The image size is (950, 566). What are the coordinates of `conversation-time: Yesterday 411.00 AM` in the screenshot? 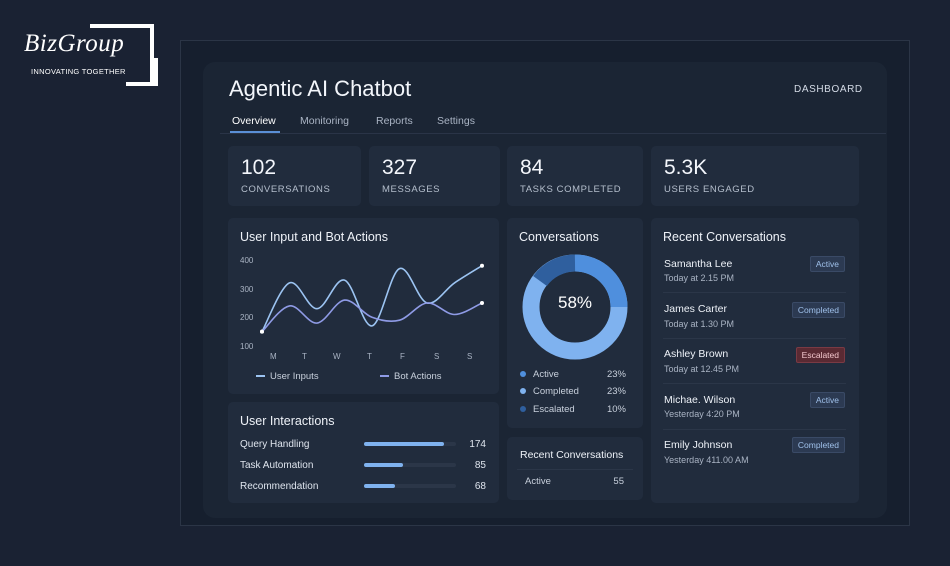 It's located at (706, 460).